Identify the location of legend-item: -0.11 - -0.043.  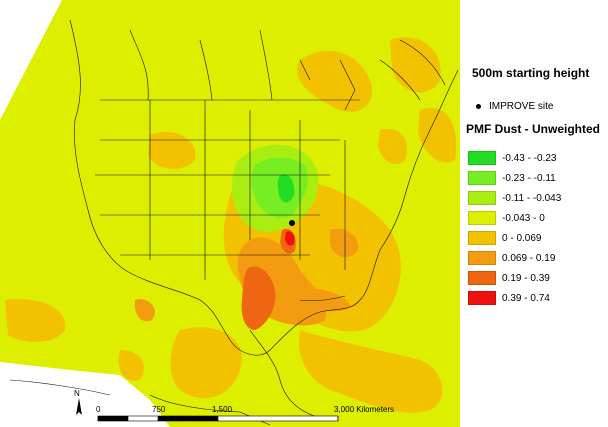
(514, 198).